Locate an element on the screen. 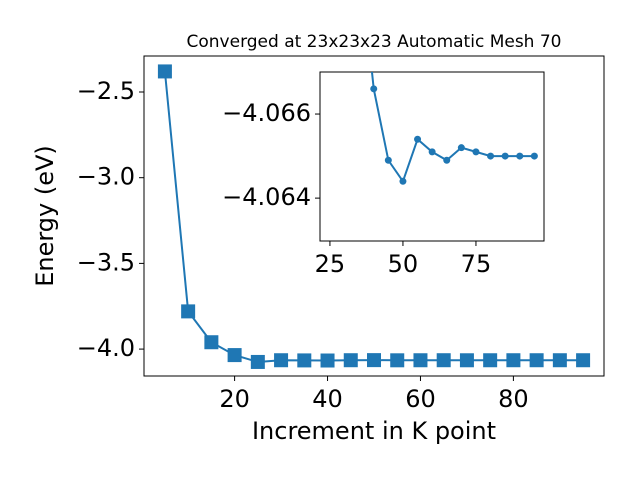 The height and width of the screenshot is (480, 640). y-tick-label: −4.064 is located at coordinates (266, 197).